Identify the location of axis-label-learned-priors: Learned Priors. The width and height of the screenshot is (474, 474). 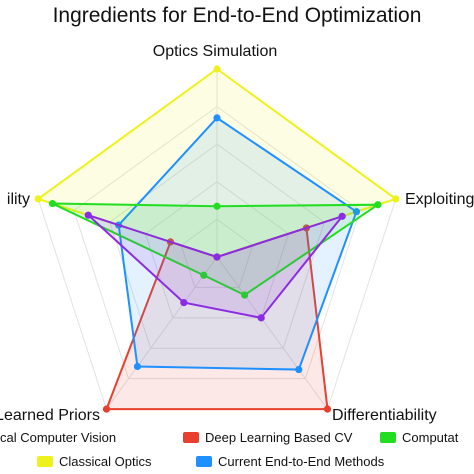
(50, 415).